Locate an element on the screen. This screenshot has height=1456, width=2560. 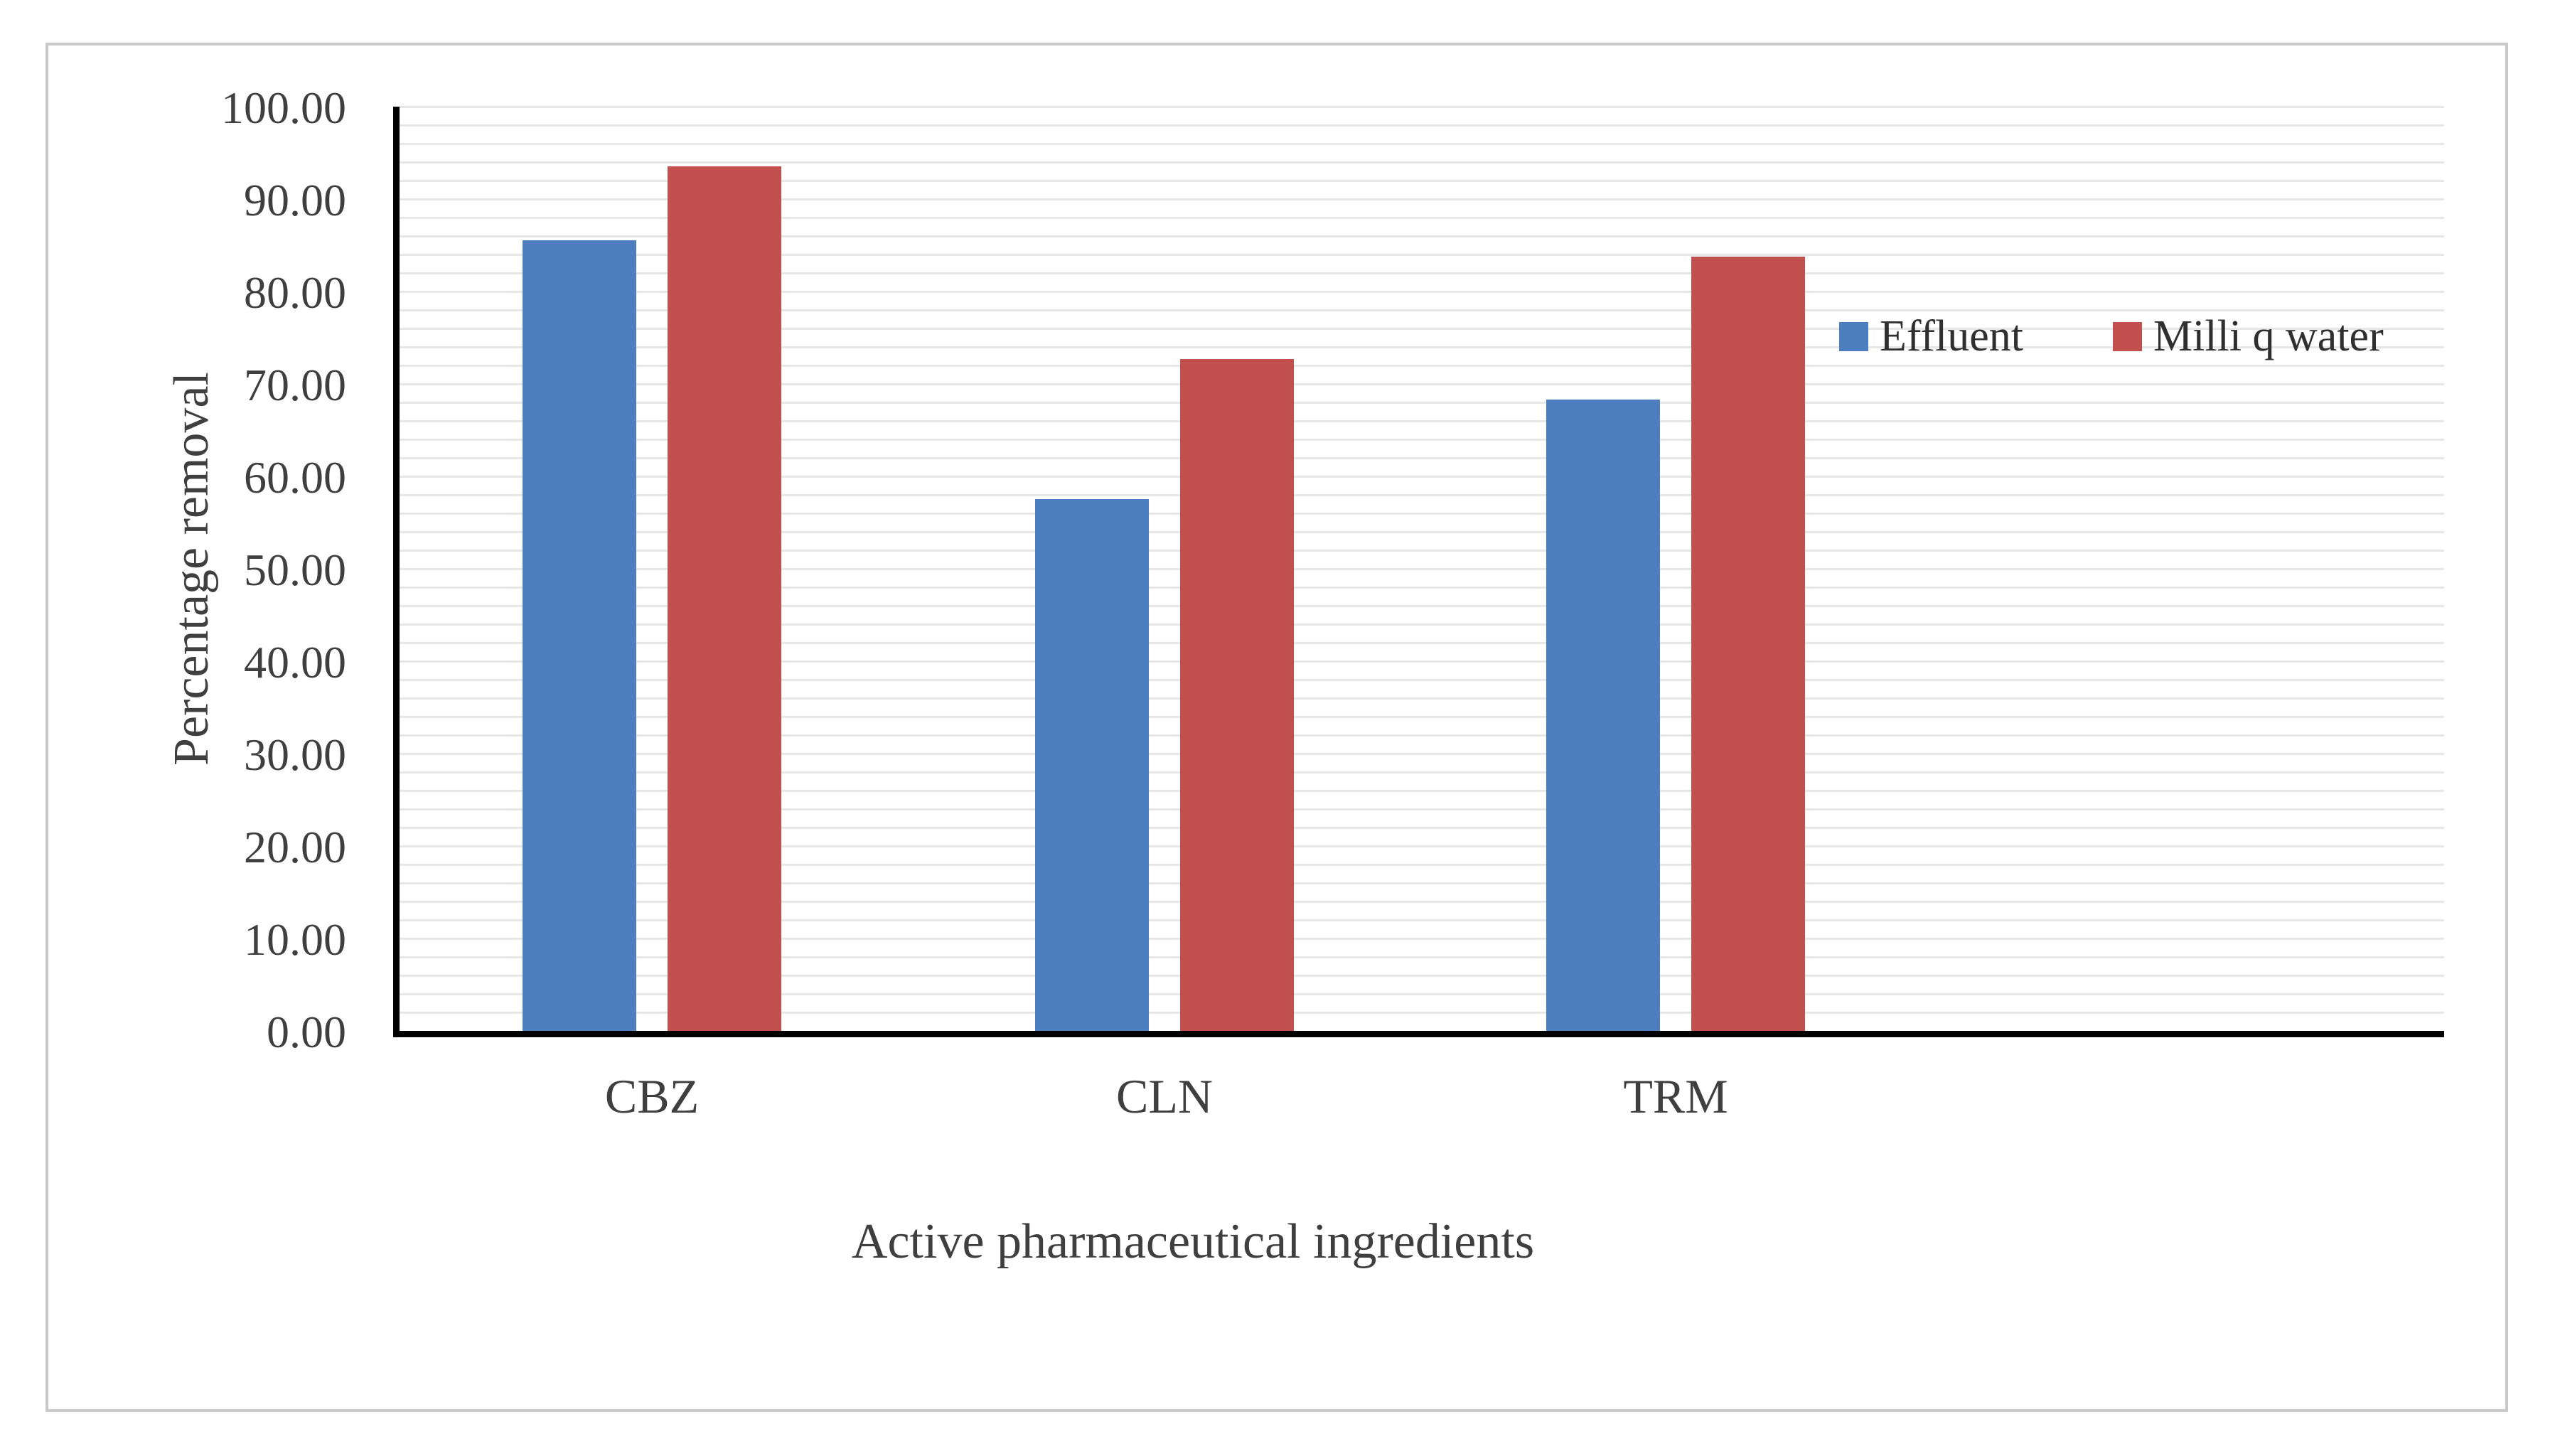
bar-milli-q-water-cln is located at coordinates (1237, 695).